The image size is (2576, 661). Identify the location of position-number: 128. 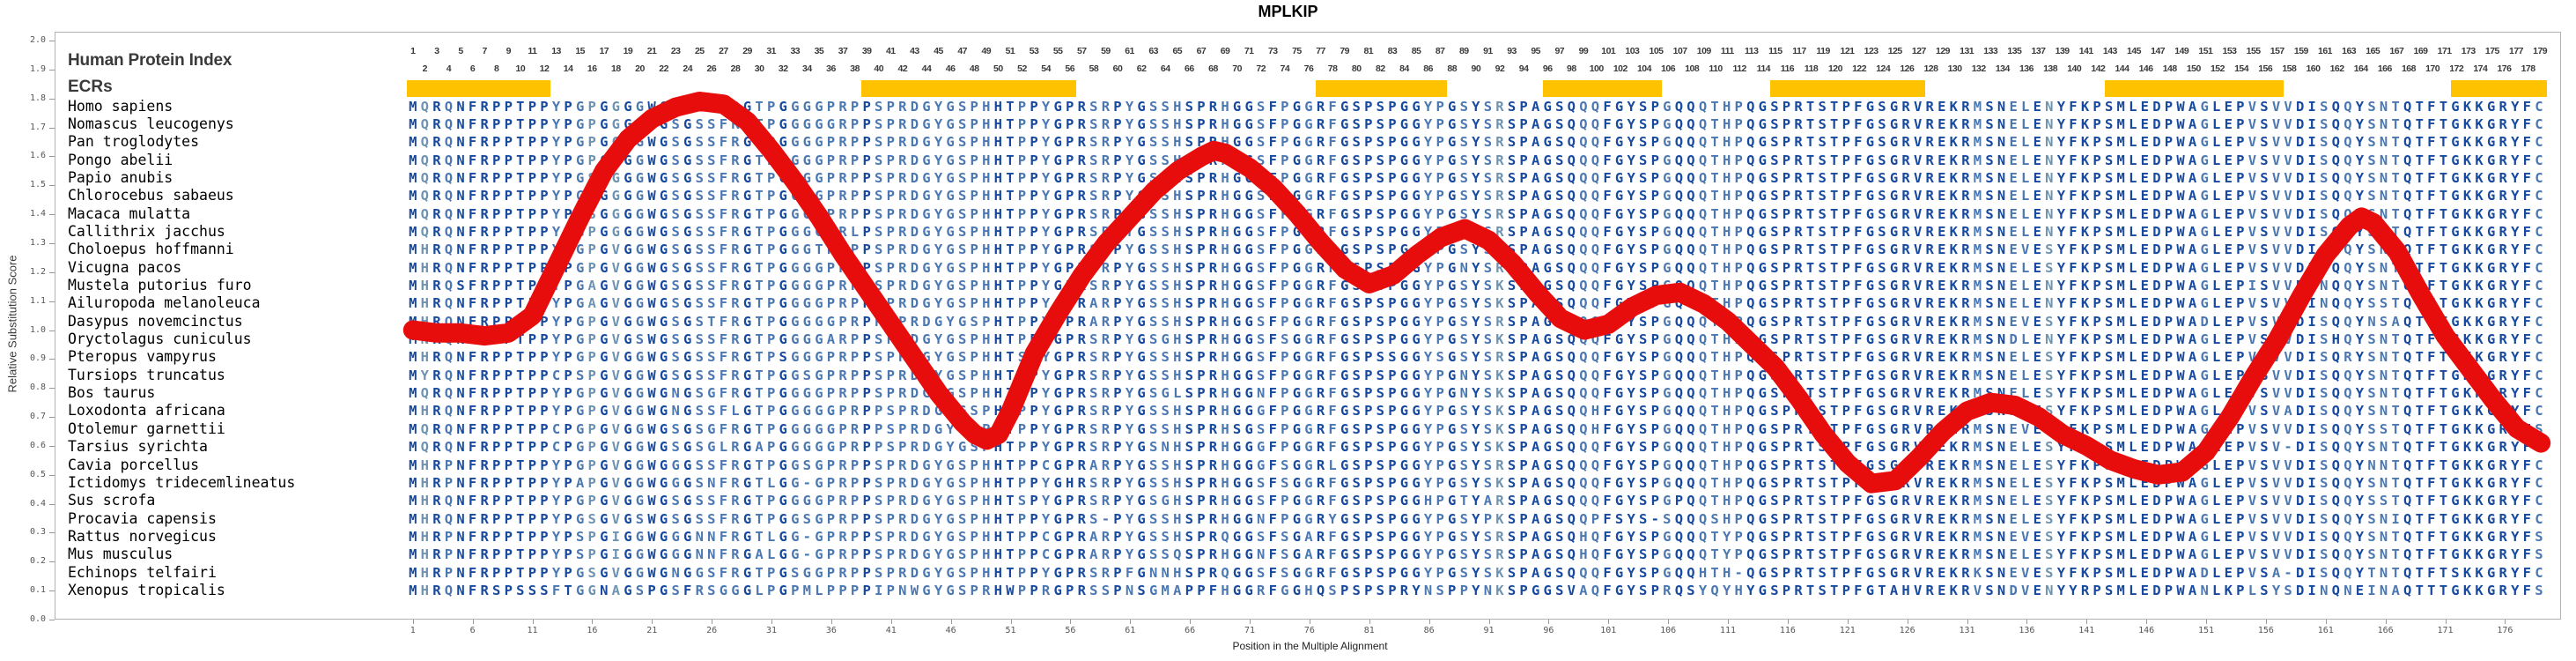
(1930, 68).